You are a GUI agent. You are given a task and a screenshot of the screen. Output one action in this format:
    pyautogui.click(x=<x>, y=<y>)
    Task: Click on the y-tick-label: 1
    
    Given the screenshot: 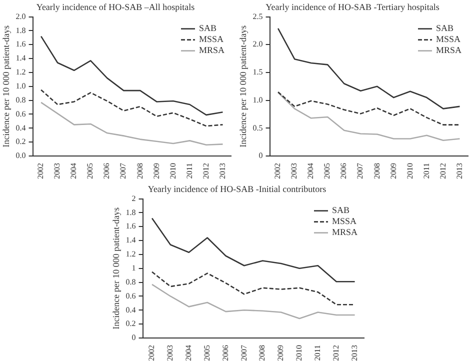 What is the action you would take?
    pyautogui.click(x=134, y=267)
    